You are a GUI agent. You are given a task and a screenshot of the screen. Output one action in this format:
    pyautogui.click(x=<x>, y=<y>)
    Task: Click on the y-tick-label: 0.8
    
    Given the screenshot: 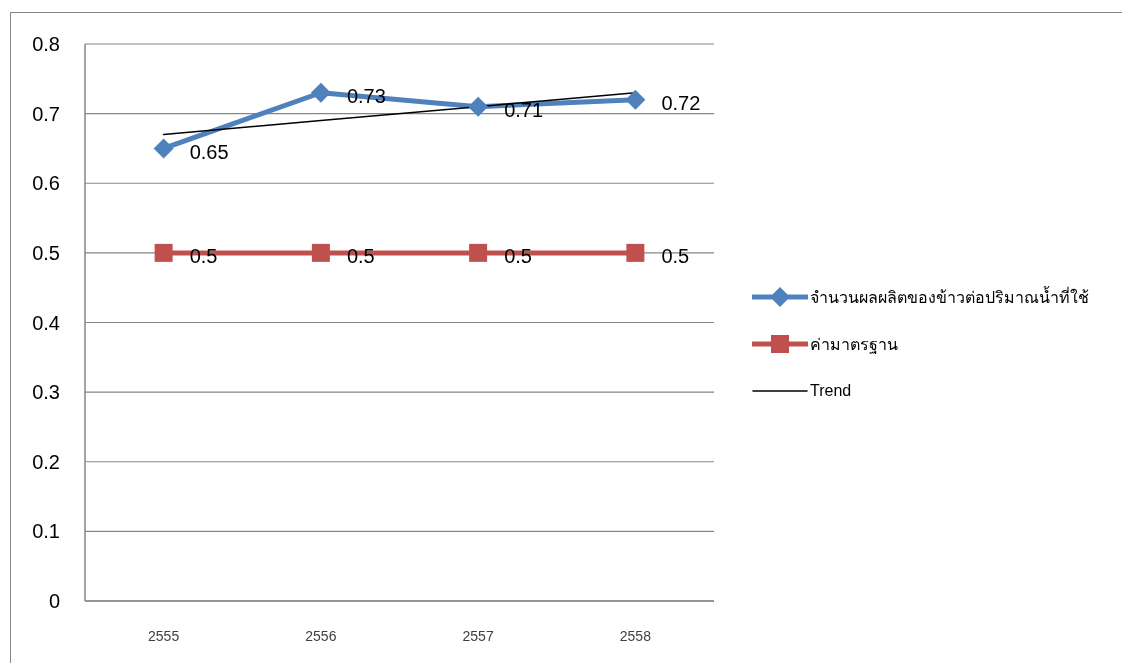 What is the action you would take?
    pyautogui.click(x=46, y=44)
    